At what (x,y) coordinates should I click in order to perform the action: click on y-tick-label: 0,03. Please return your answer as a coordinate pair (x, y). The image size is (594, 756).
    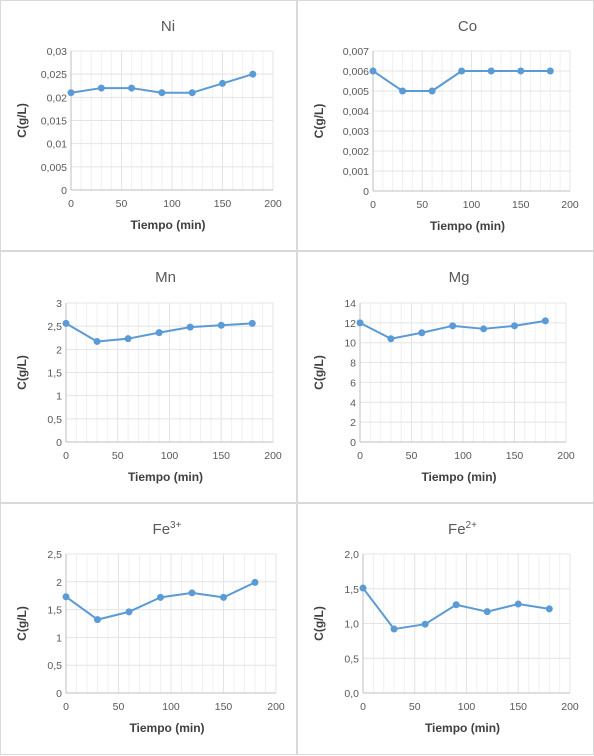
    Looking at the image, I should click on (57, 52).